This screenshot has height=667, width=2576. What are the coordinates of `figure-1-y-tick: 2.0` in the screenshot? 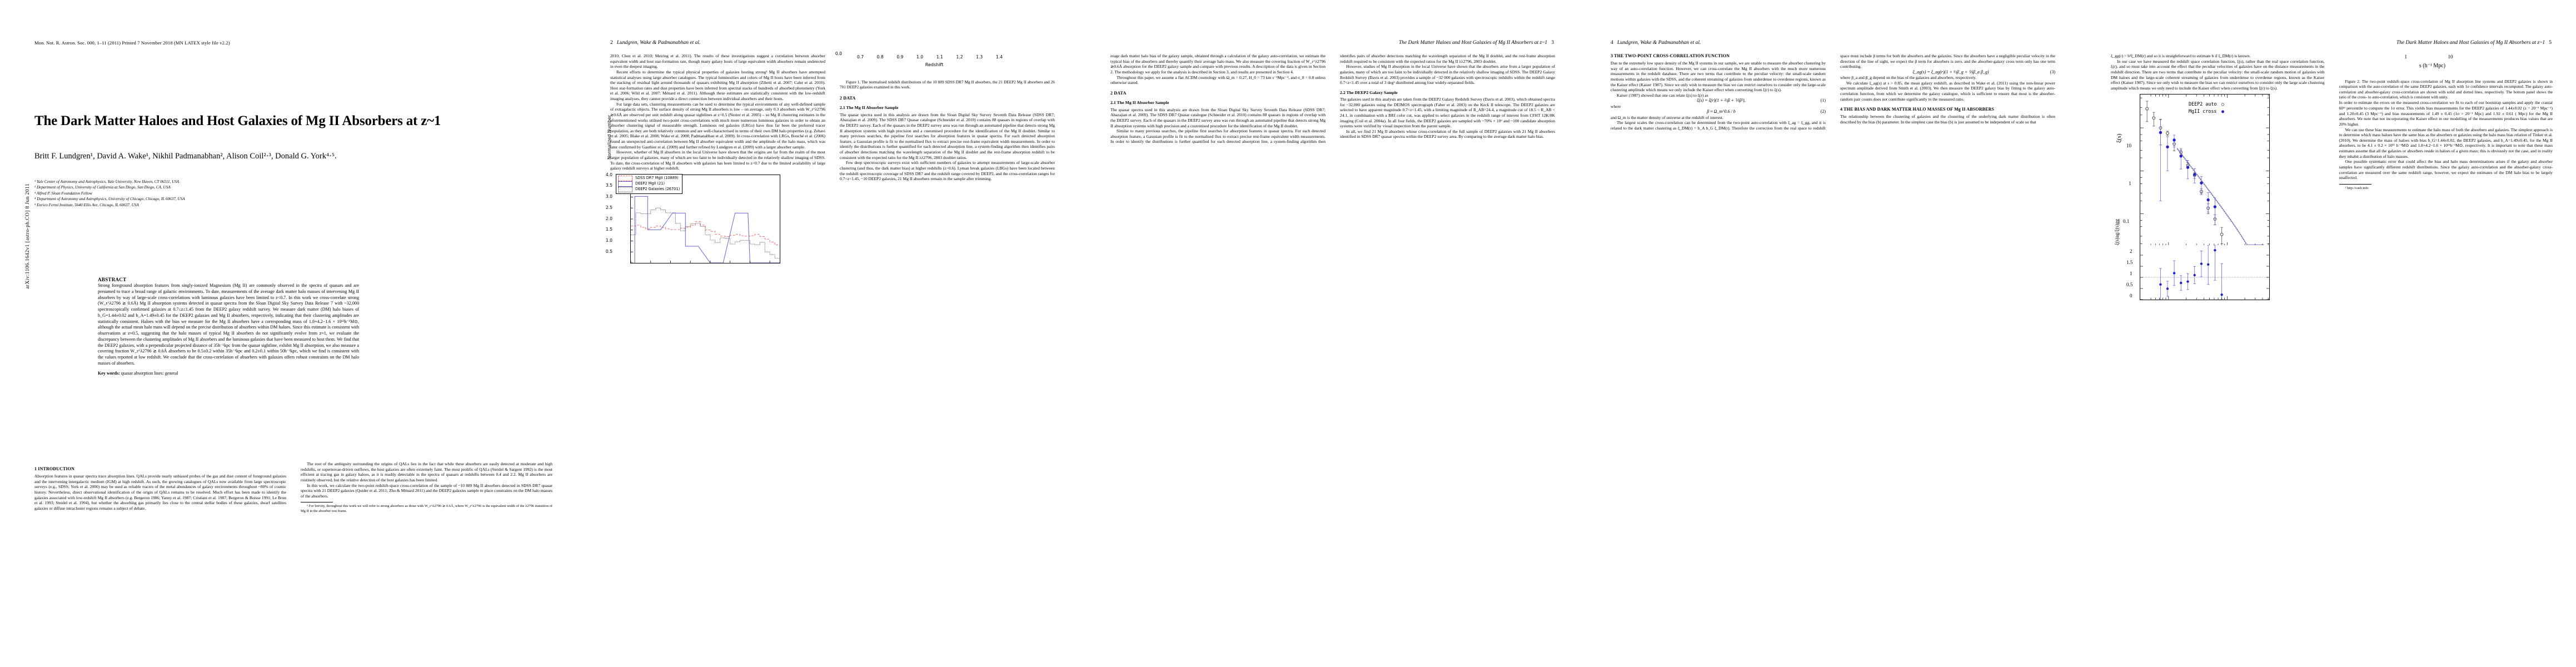 It's located at (608, 218).